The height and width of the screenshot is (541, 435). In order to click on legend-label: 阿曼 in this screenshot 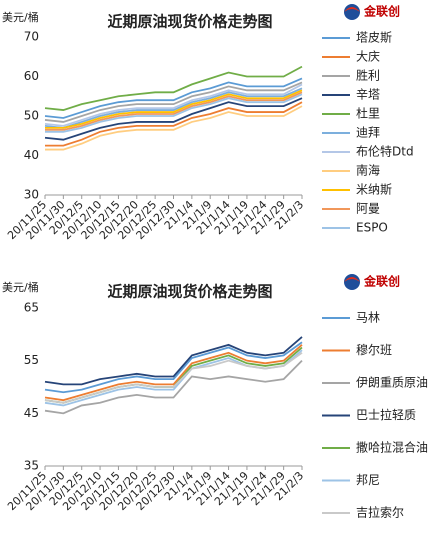, I will do `click(368, 209)`.